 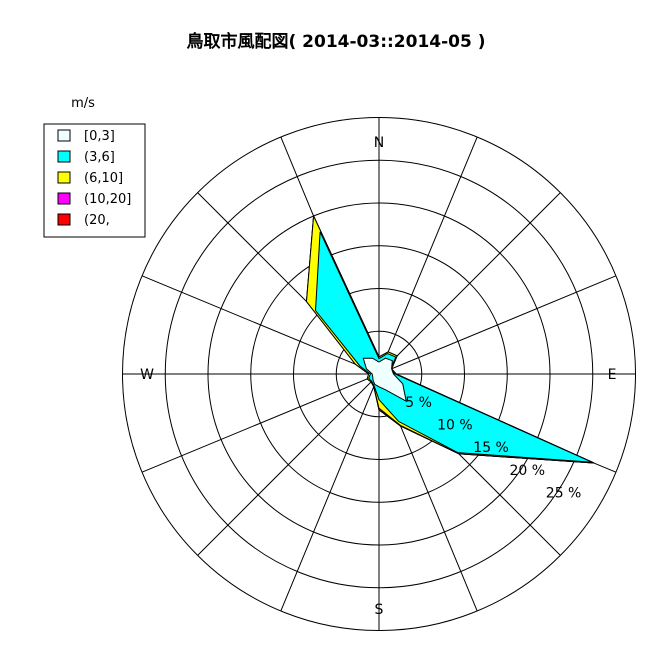 I want to click on legend-entry: (10,20], so click(x=107, y=199).